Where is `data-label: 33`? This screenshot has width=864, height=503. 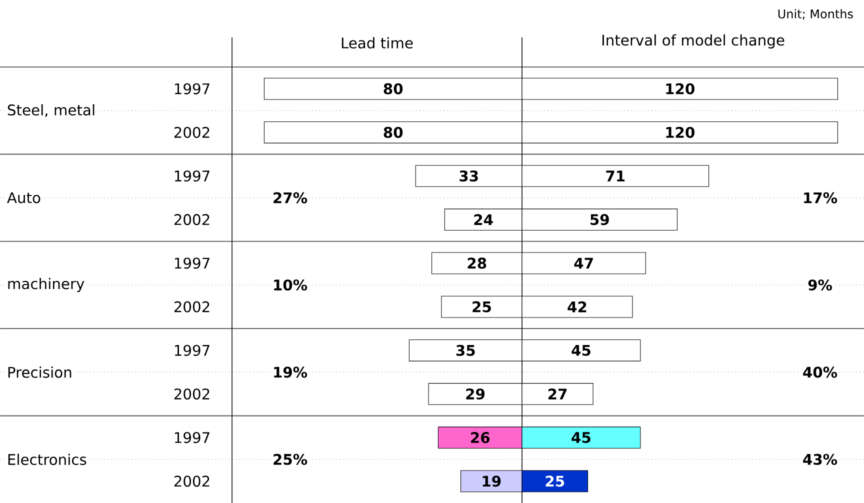 data-label: 33 is located at coordinates (469, 176).